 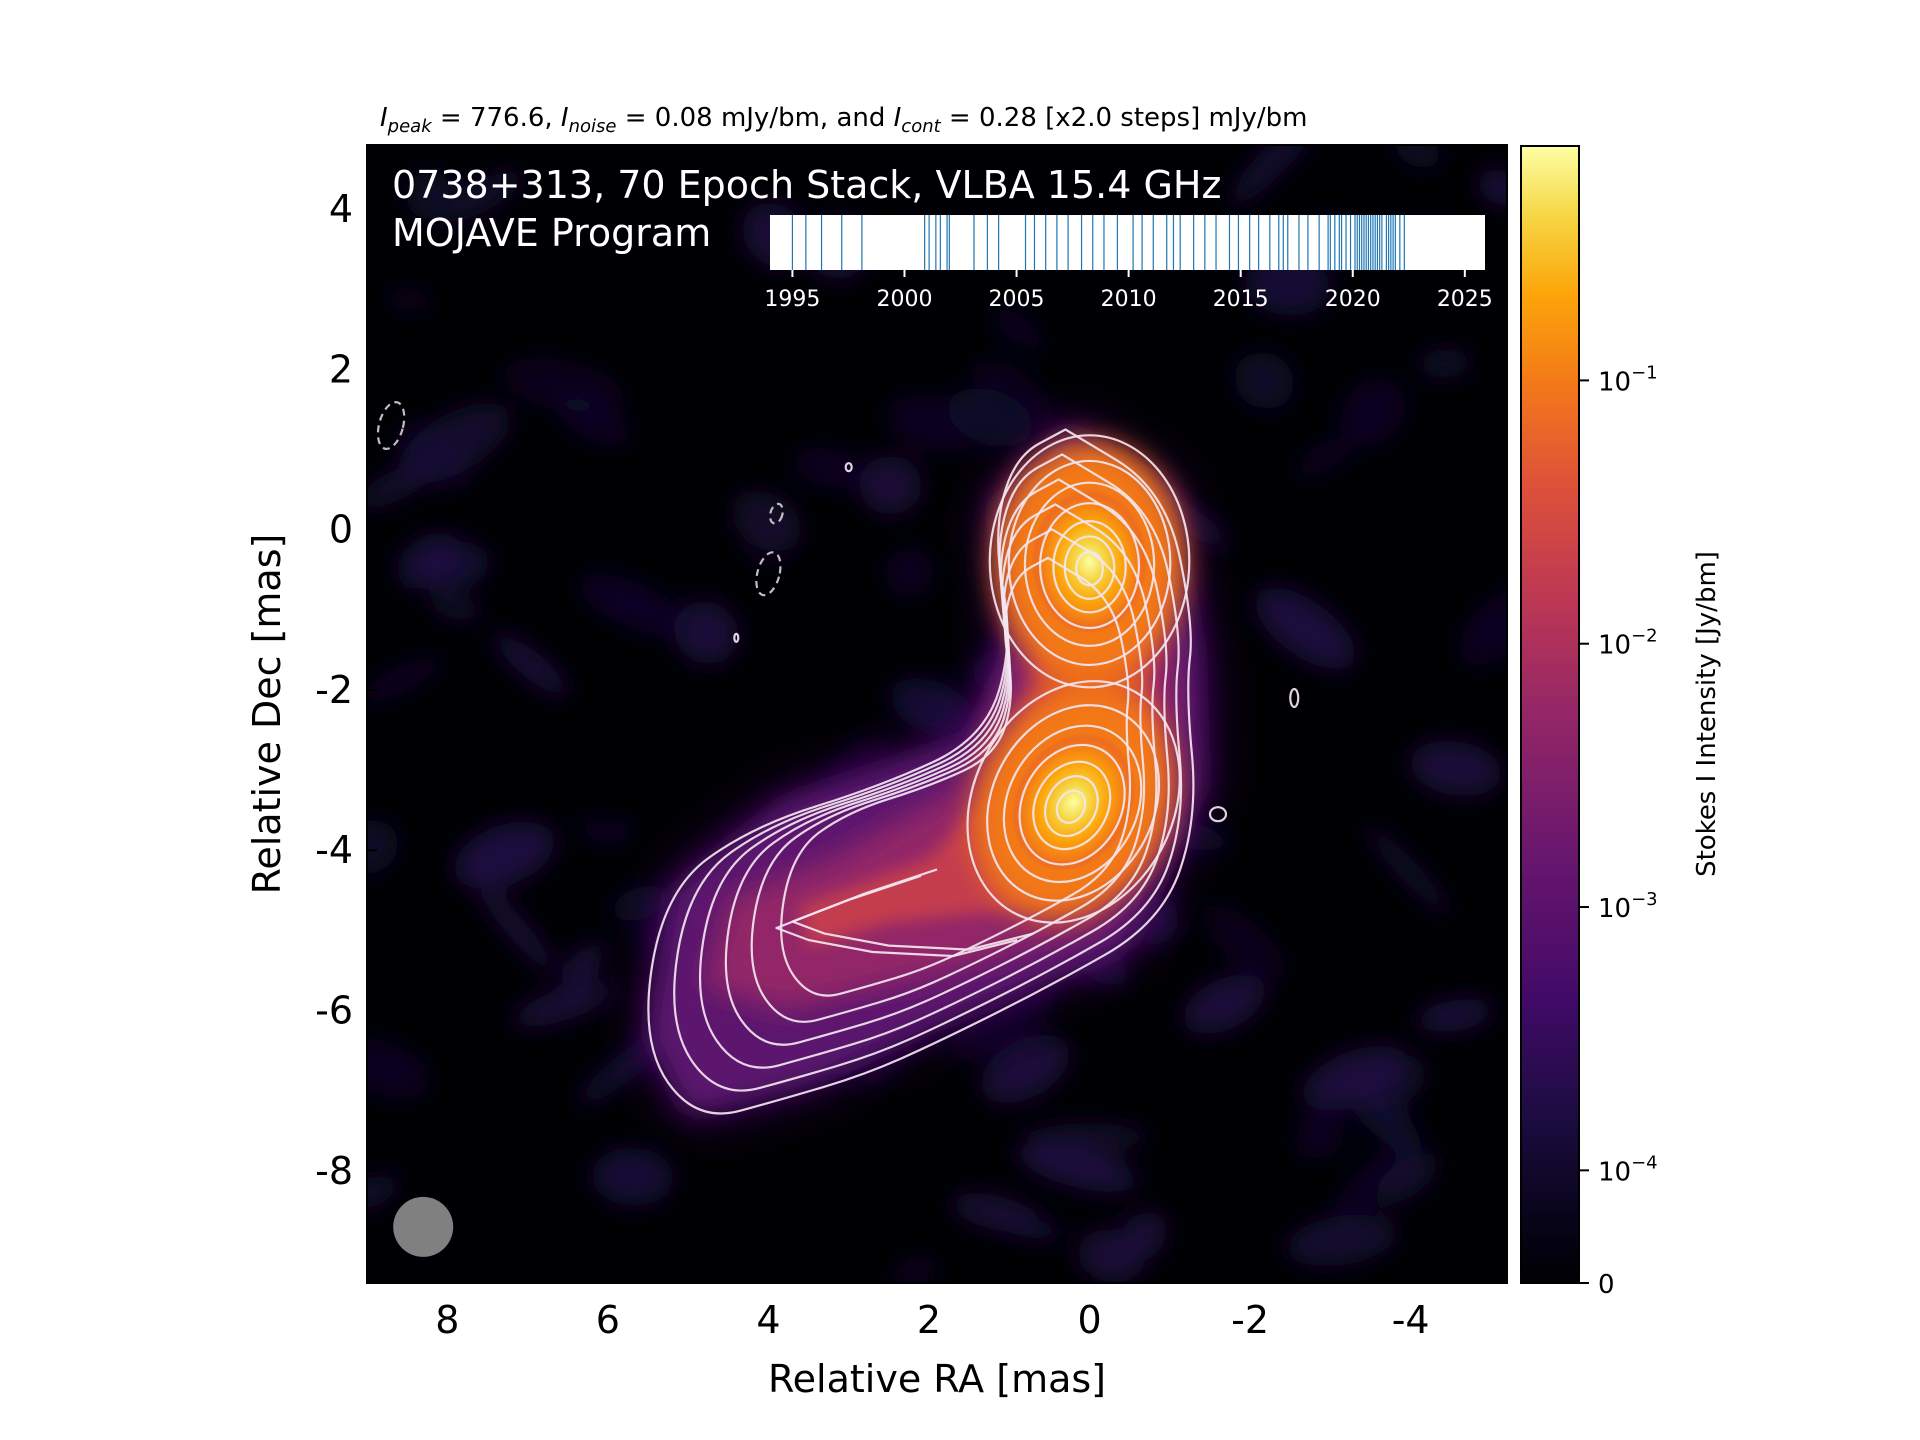 What do you see at coordinates (1628, 906) in the screenshot?
I see `colorbar-tick-label: 10⁻³` at bounding box center [1628, 906].